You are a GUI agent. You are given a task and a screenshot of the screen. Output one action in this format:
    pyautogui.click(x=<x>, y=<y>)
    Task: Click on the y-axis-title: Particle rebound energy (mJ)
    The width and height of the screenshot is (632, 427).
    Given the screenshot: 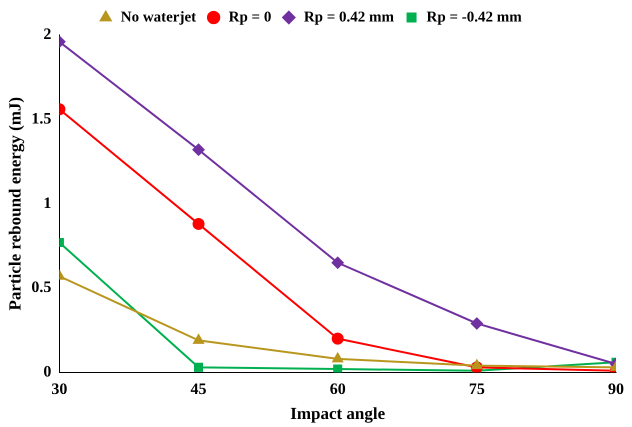 What is the action you would take?
    pyautogui.click(x=15, y=203)
    